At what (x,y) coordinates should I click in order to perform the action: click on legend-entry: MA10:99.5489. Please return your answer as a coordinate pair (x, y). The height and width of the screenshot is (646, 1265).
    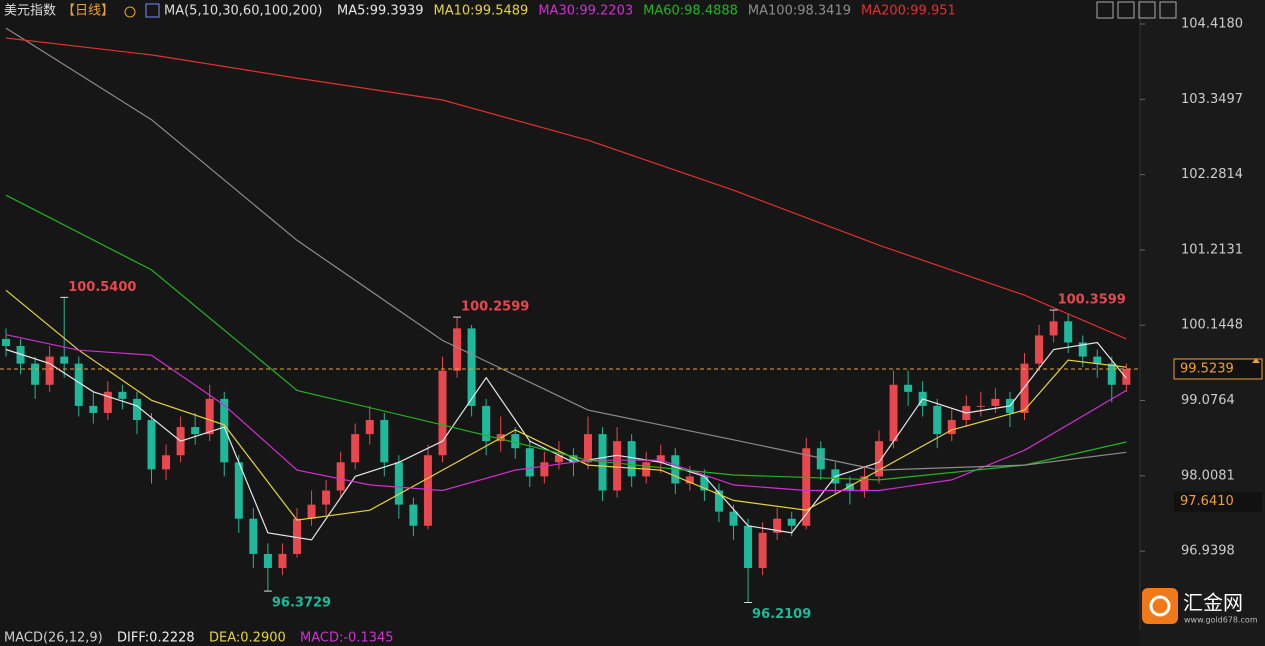
    Looking at the image, I should click on (481, 11).